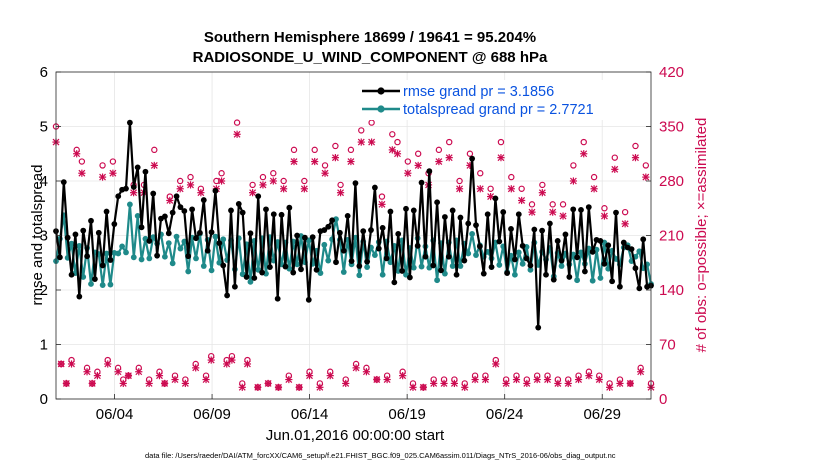 The width and height of the screenshot is (830, 470). I want to click on y2-tick-label: 280, so click(671, 181).